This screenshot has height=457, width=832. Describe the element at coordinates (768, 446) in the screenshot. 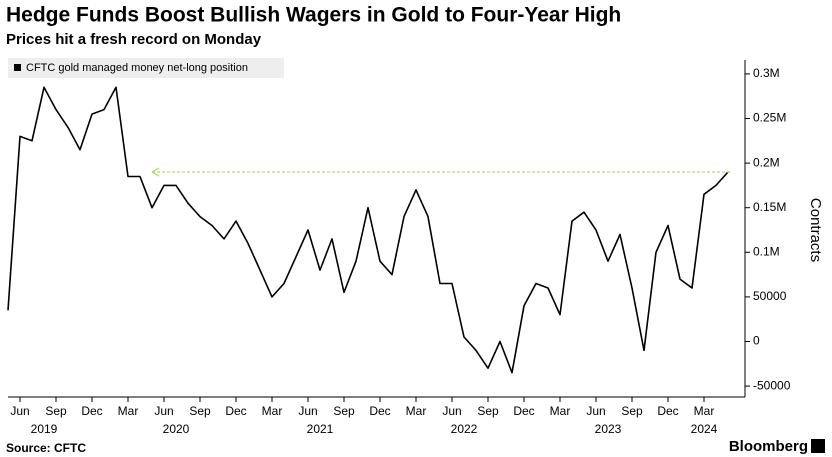

I see `brand: Bloomberg` at that location.